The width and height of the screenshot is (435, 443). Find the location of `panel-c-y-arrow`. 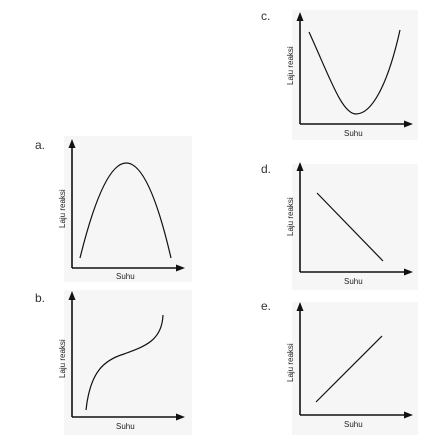

panel-c-y-arrow is located at coordinates (300, 16).